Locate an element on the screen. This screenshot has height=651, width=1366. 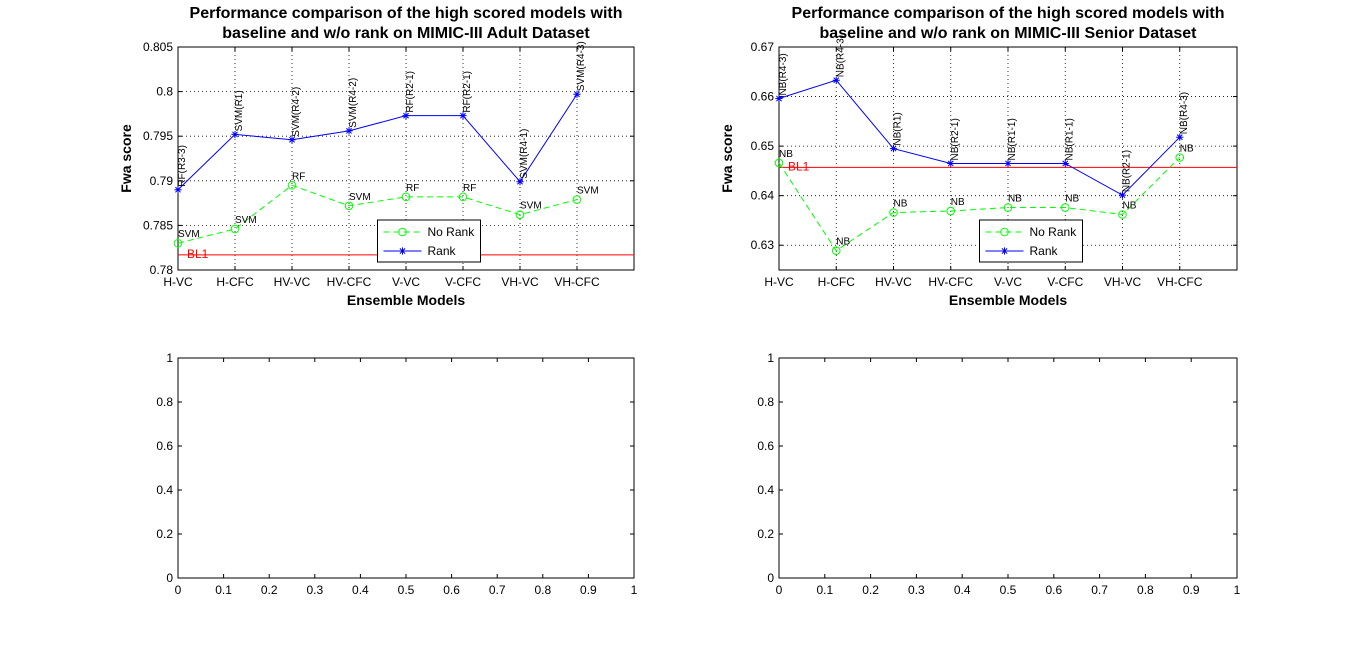
y-tick-label: 0.2 is located at coordinates (765, 534).